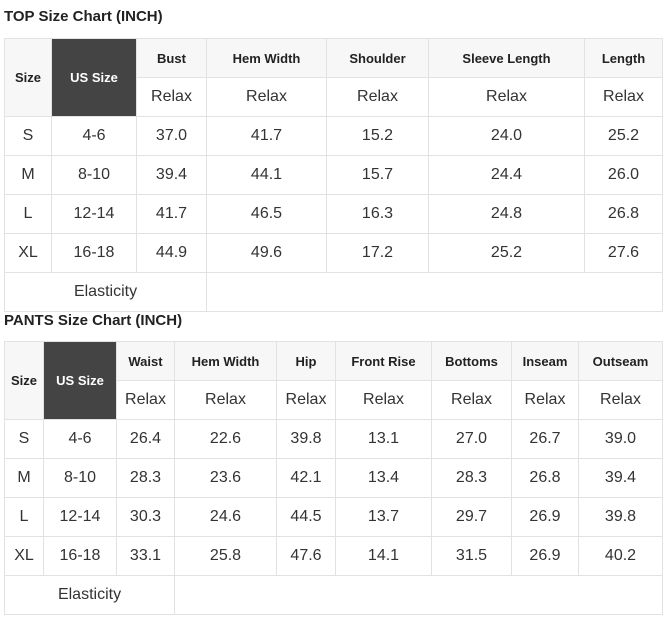 The height and width of the screenshot is (619, 667). Describe the element at coordinates (145, 439) in the screenshot. I see `measure-cell: 26.4` at that location.